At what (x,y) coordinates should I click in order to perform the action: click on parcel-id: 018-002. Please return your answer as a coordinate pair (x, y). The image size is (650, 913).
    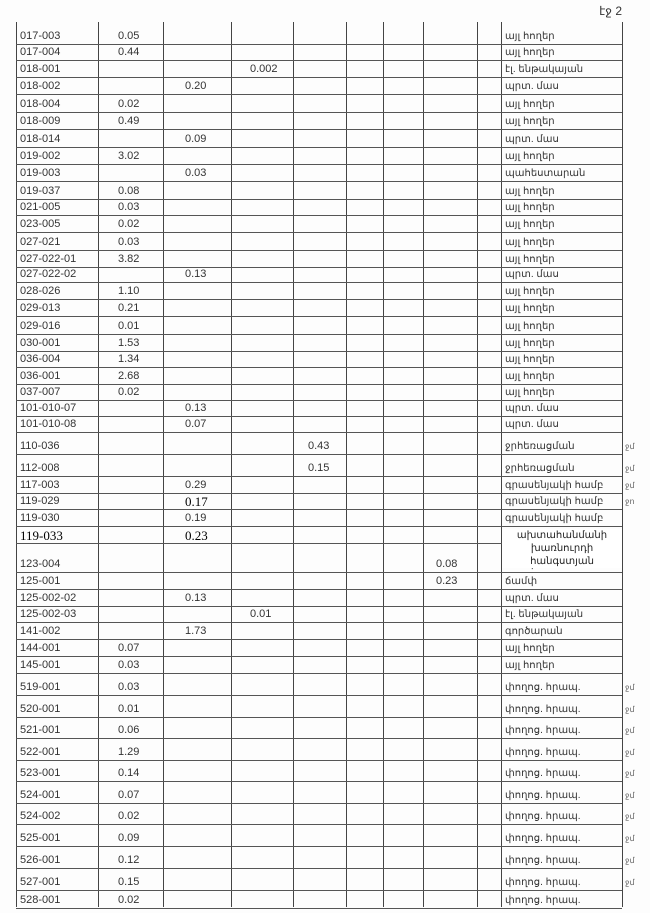
    Looking at the image, I should click on (40, 86).